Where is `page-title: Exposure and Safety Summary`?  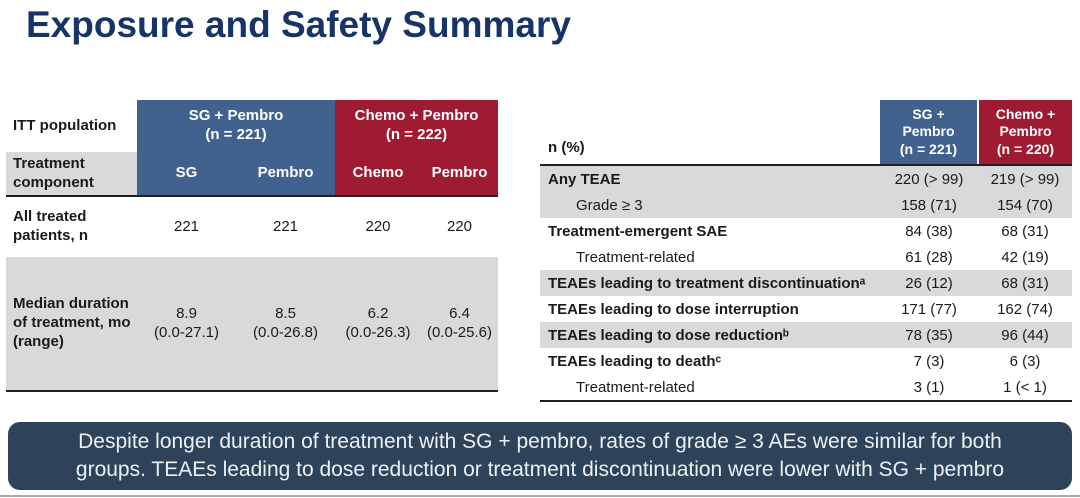
page-title: Exposure and Safety Summary is located at coordinates (298, 24).